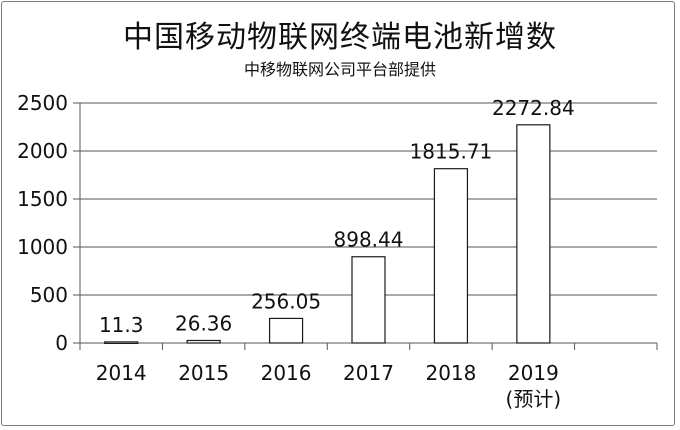  I want to click on y-tick-label: 2500, so click(42, 103).